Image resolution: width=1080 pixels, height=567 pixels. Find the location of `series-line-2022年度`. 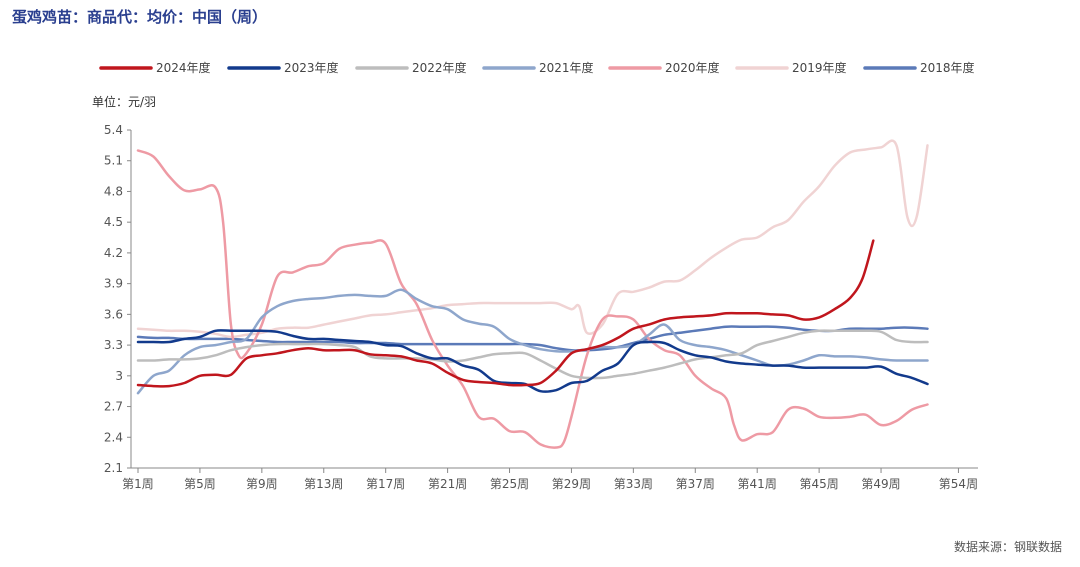

series-line-2022年度 is located at coordinates (532, 354).